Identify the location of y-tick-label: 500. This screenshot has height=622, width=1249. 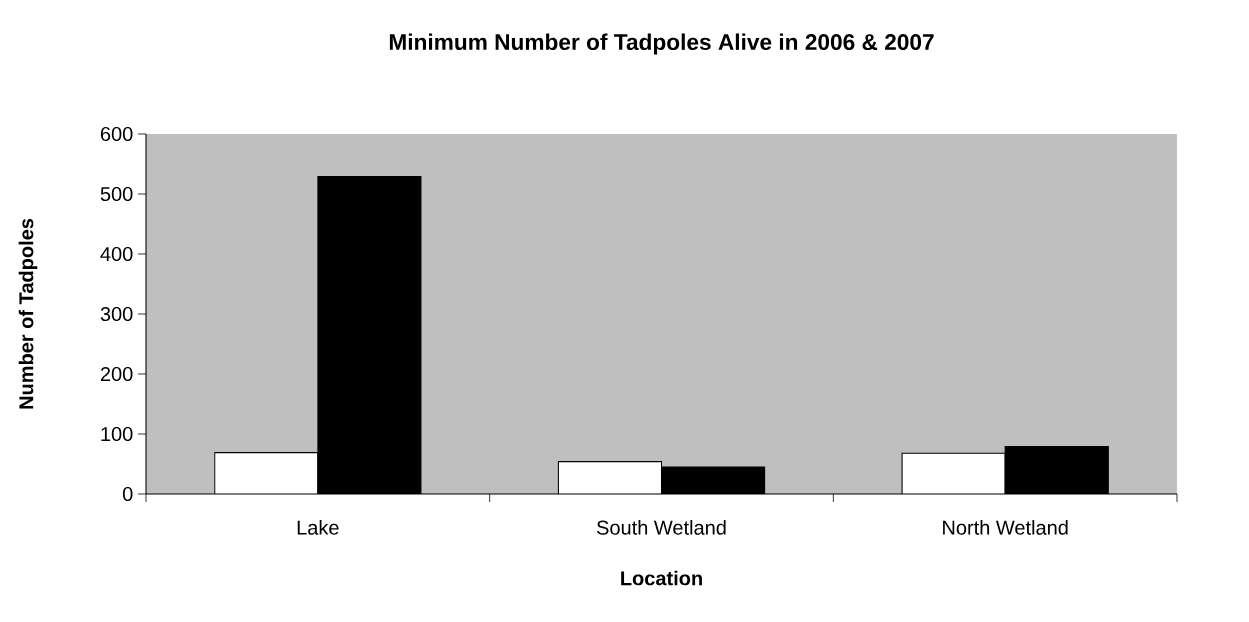
(116, 194).